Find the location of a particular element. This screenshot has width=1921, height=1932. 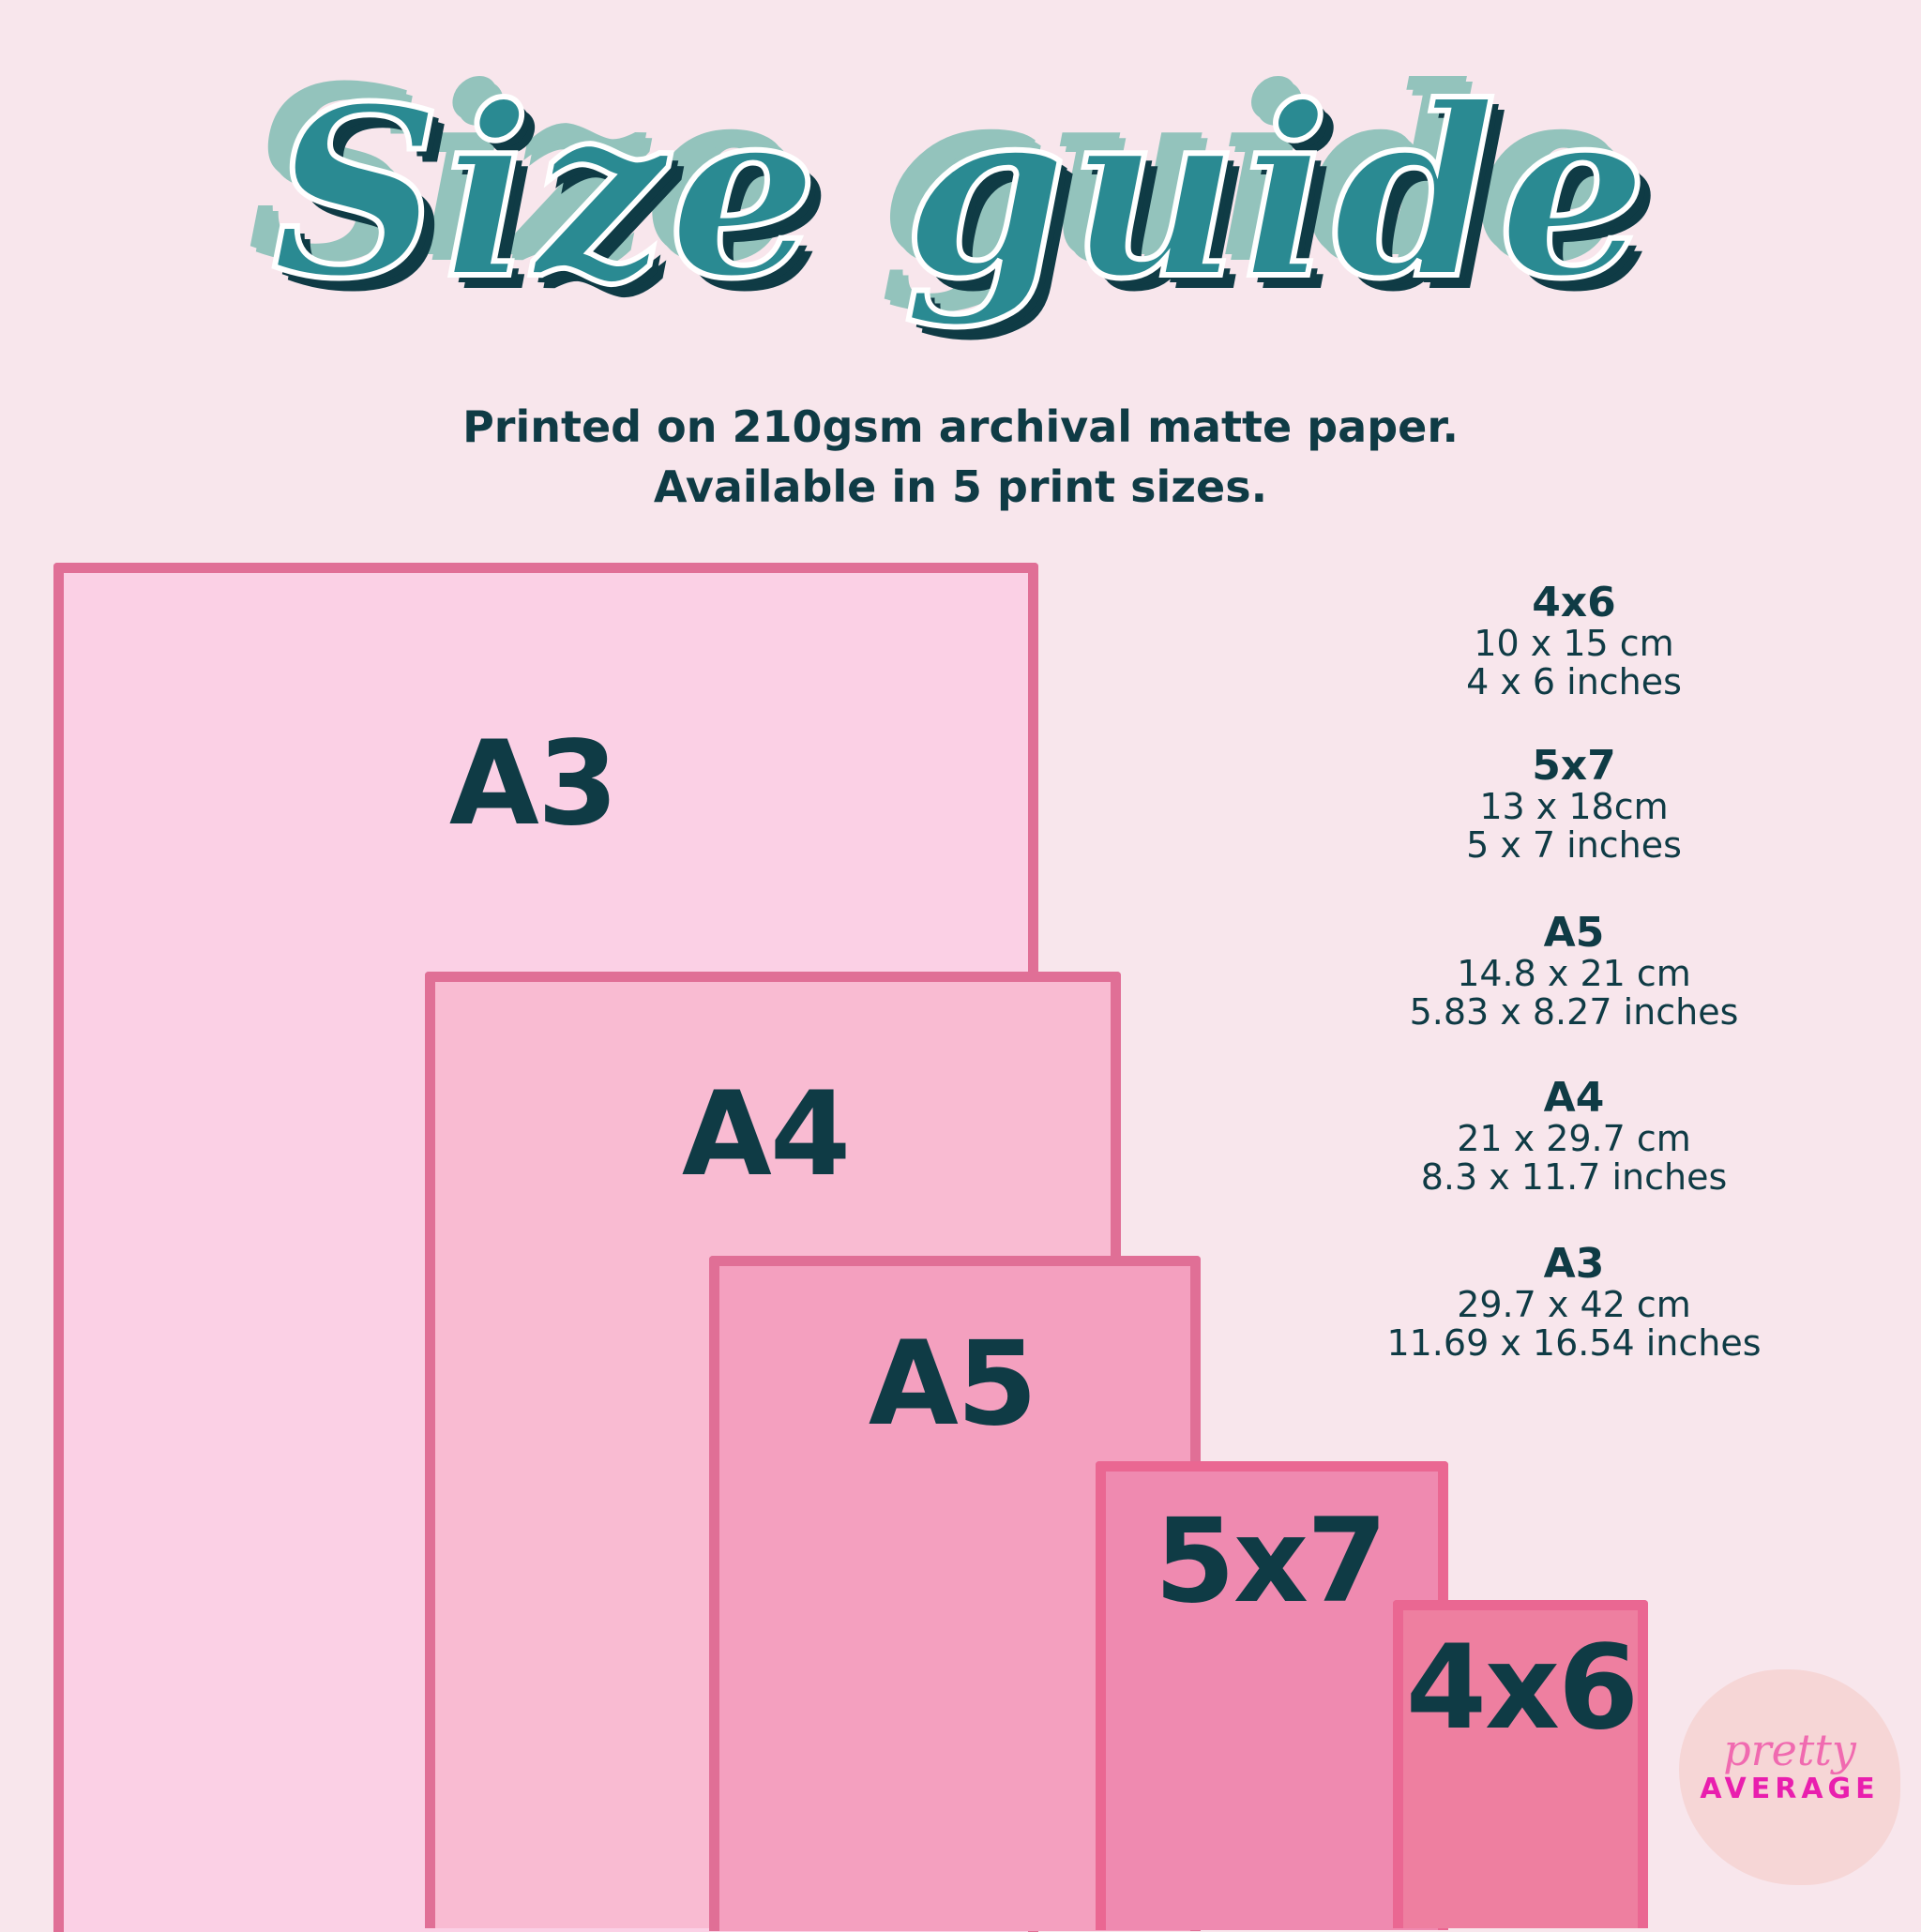

spec-name: A5 is located at coordinates (1574, 933).